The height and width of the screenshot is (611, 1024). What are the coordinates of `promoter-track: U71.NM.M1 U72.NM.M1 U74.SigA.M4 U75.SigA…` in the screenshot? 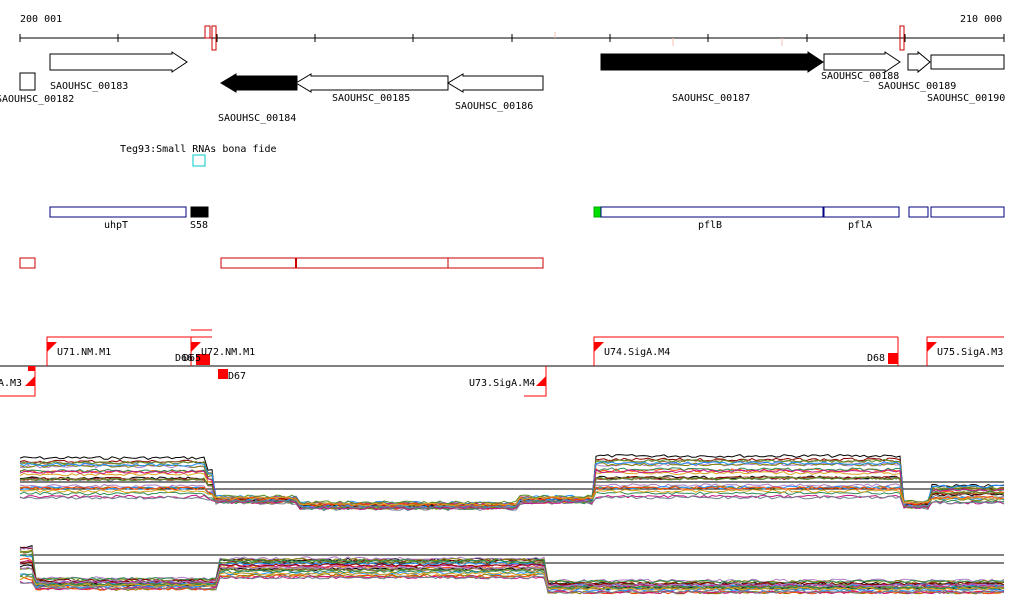 It's located at (502, 363).